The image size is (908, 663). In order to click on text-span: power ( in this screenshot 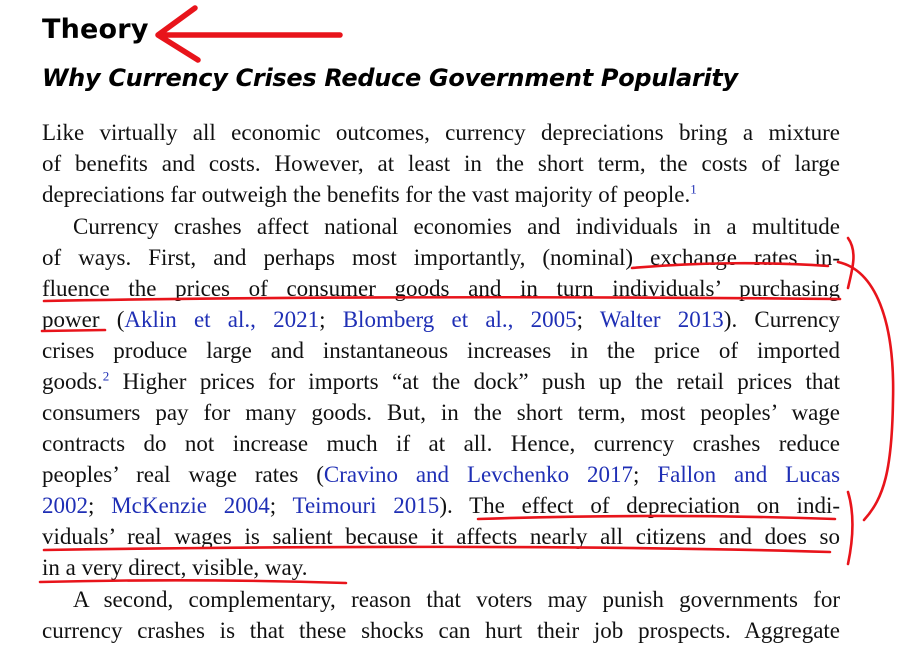, I will do `click(83, 319)`.